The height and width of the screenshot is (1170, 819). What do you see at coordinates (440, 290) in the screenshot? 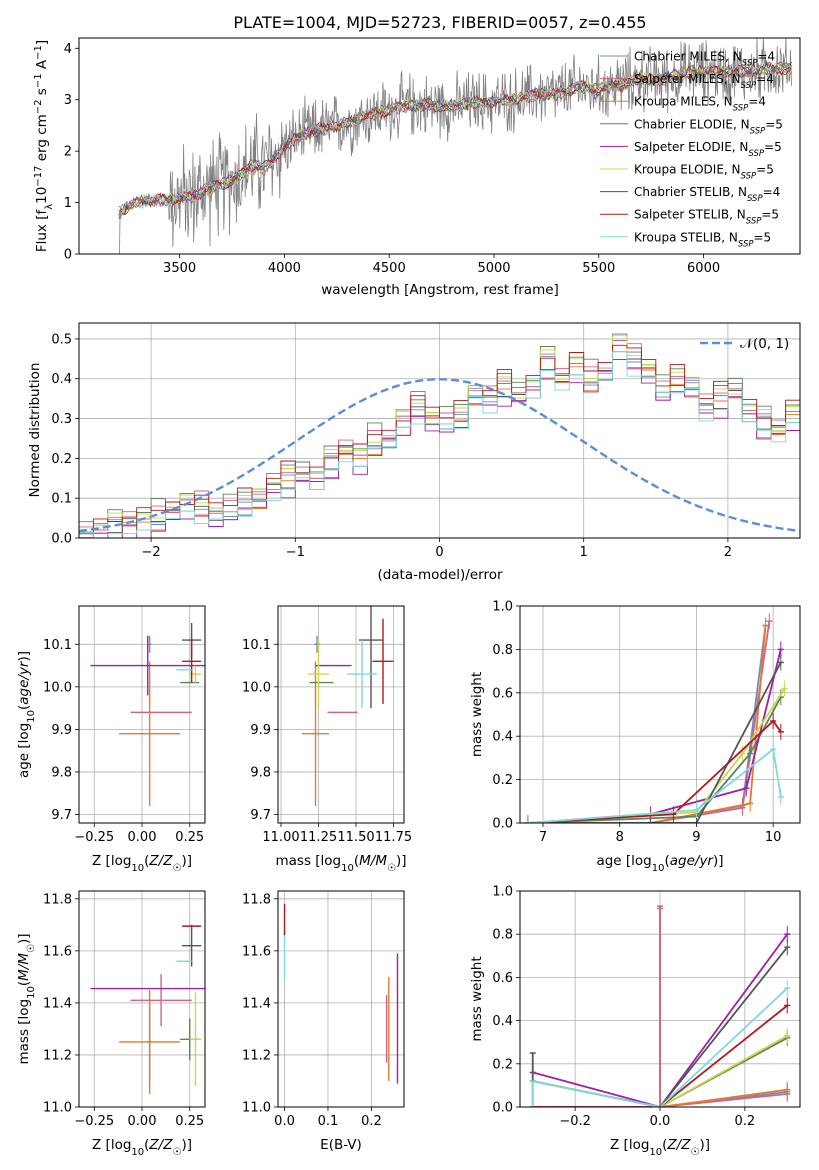
I see `x-axis-label: wavelength [Angstrom, rest frame]` at bounding box center [440, 290].